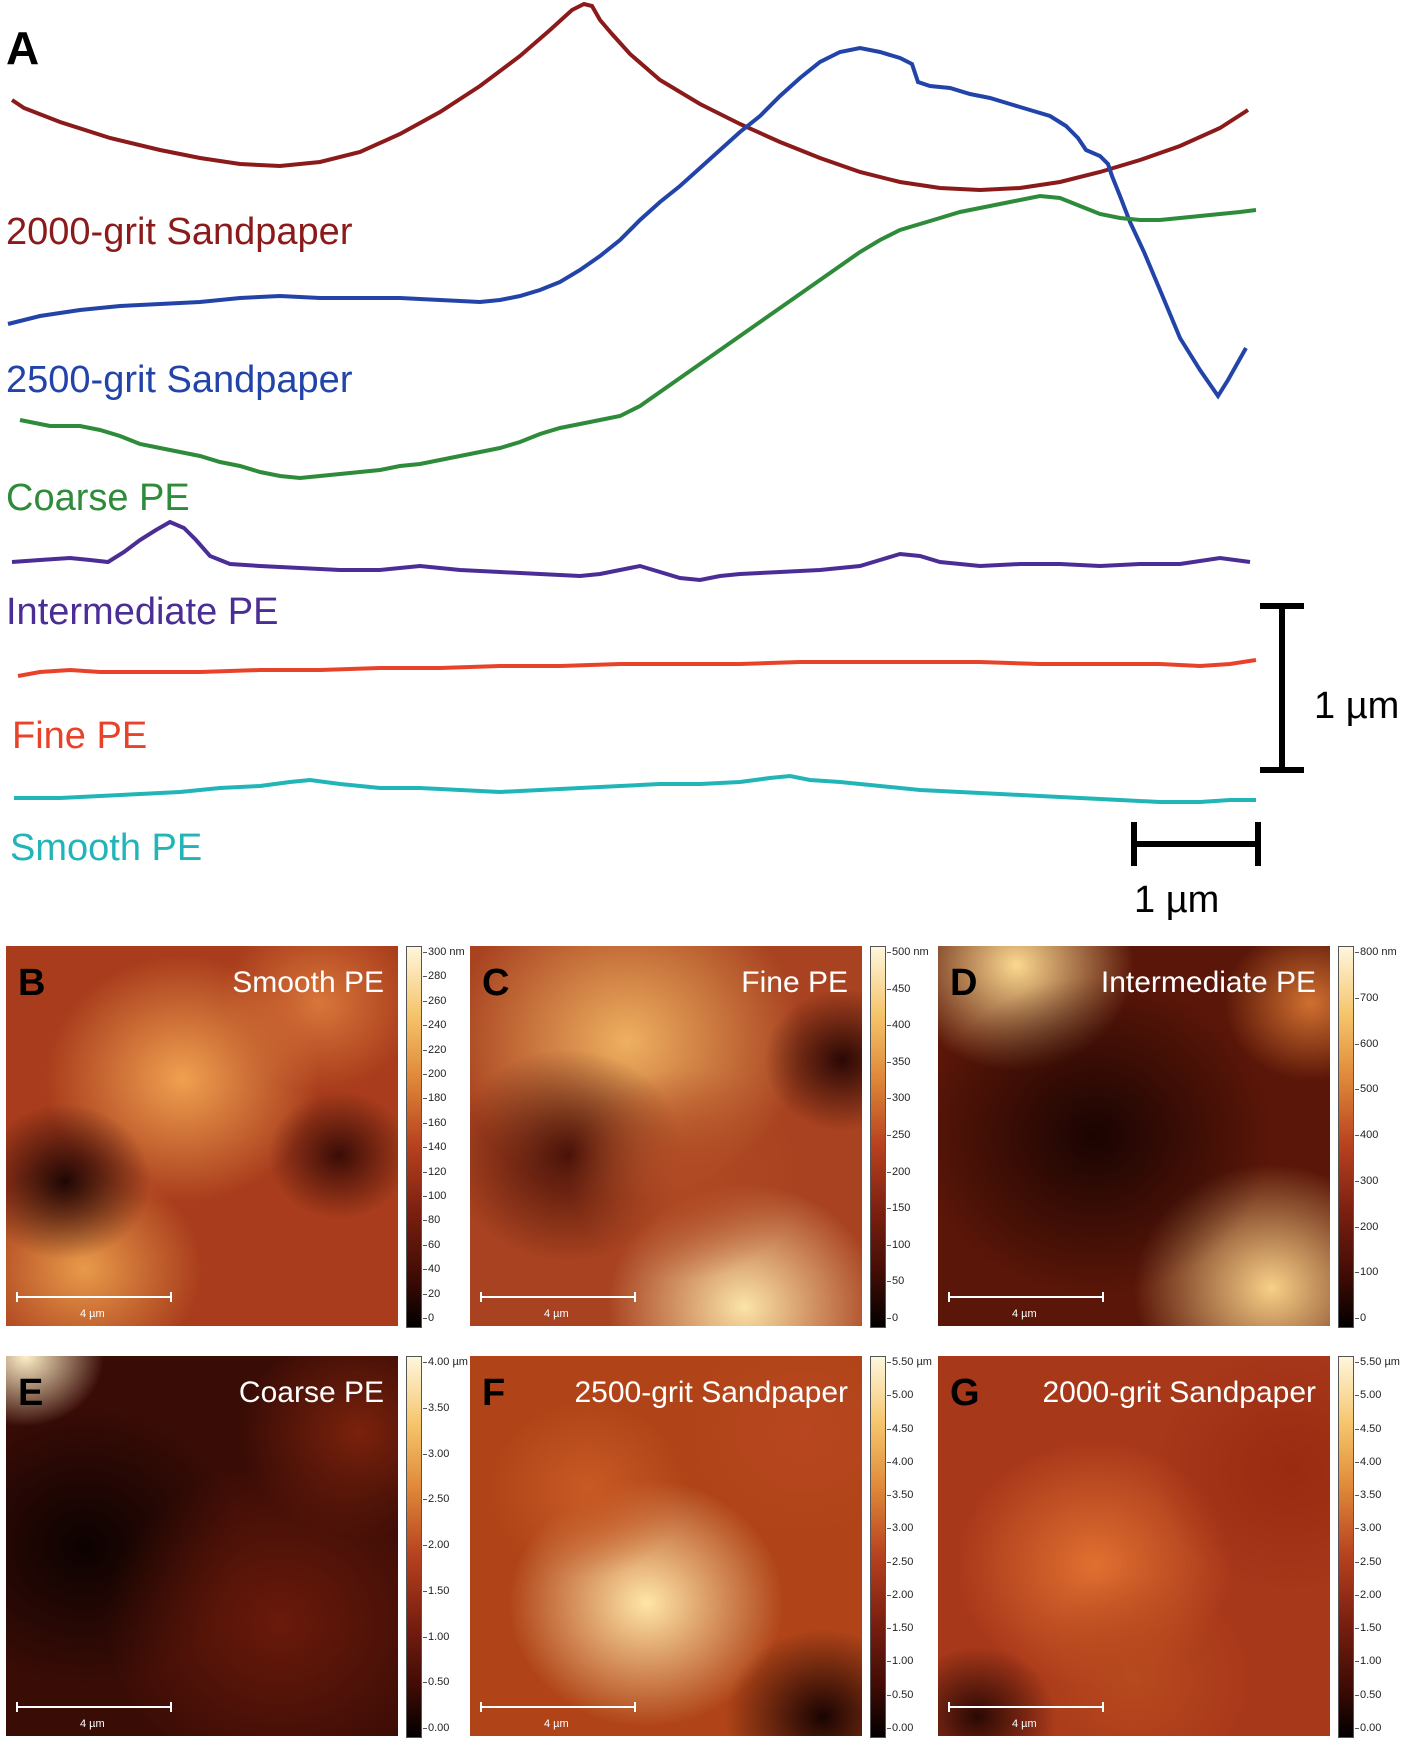 The image size is (1422, 1759). What do you see at coordinates (434, 1171) in the screenshot?
I see `colorbar-tick-label: 120` at bounding box center [434, 1171].